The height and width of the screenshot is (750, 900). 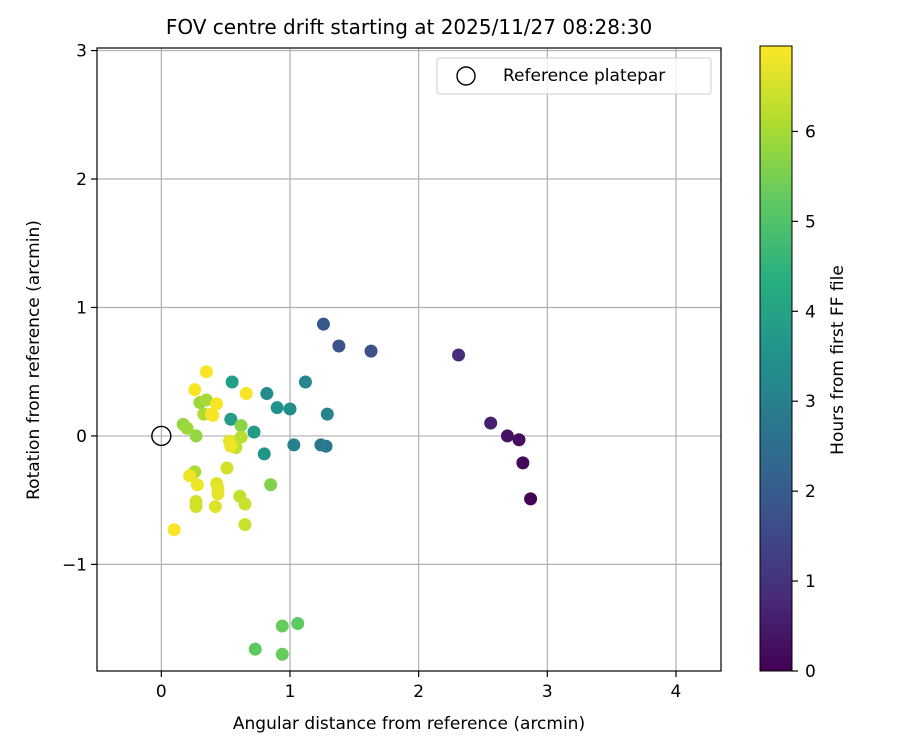 What do you see at coordinates (81, 180) in the screenshot?
I see `y-tick-label: 2` at bounding box center [81, 180].